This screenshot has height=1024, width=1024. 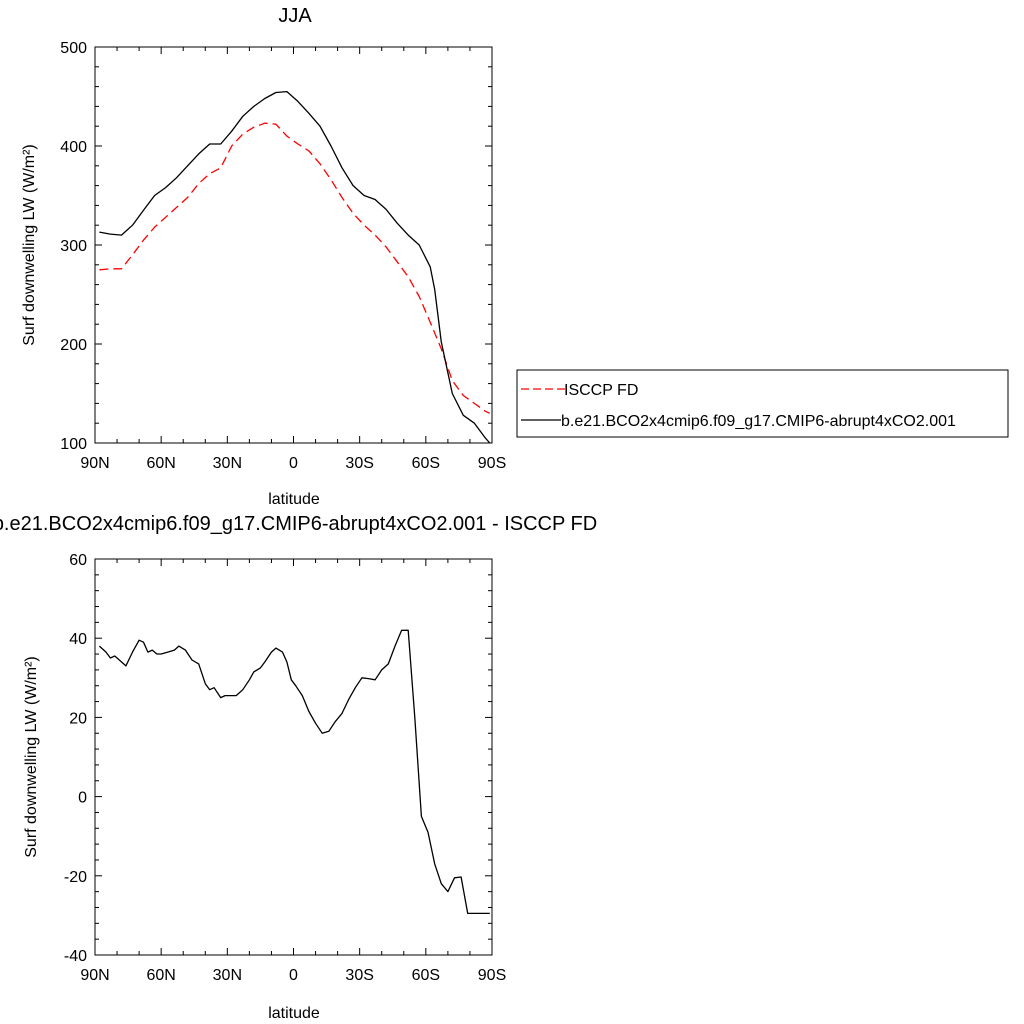 What do you see at coordinates (601, 390) in the screenshot?
I see `legend-label-isccp: ISCCP FD` at bounding box center [601, 390].